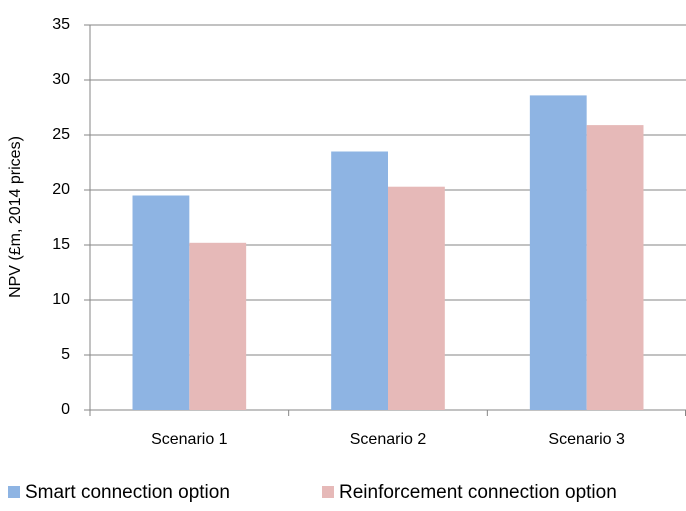 The height and width of the screenshot is (511, 686). Describe the element at coordinates (61, 299) in the screenshot. I see `y-tick-label: 10` at that location.